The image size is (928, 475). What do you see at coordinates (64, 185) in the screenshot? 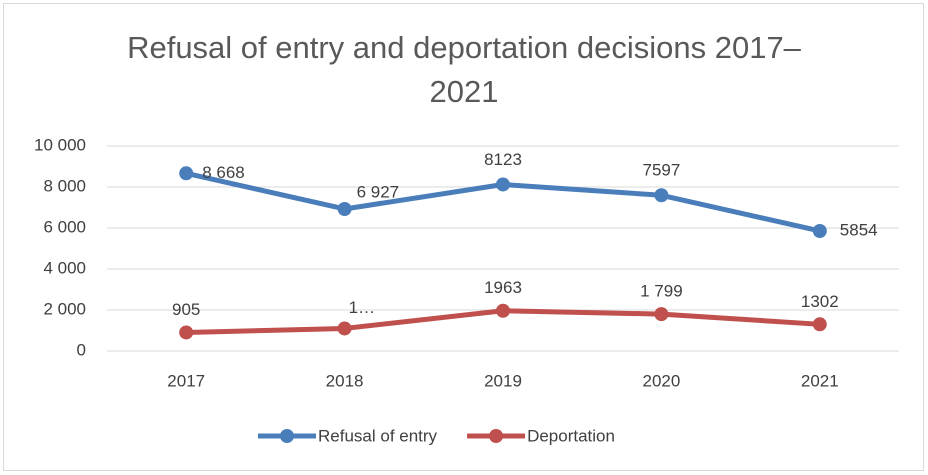
I see `y-tick-label: 8 000` at bounding box center [64, 185].